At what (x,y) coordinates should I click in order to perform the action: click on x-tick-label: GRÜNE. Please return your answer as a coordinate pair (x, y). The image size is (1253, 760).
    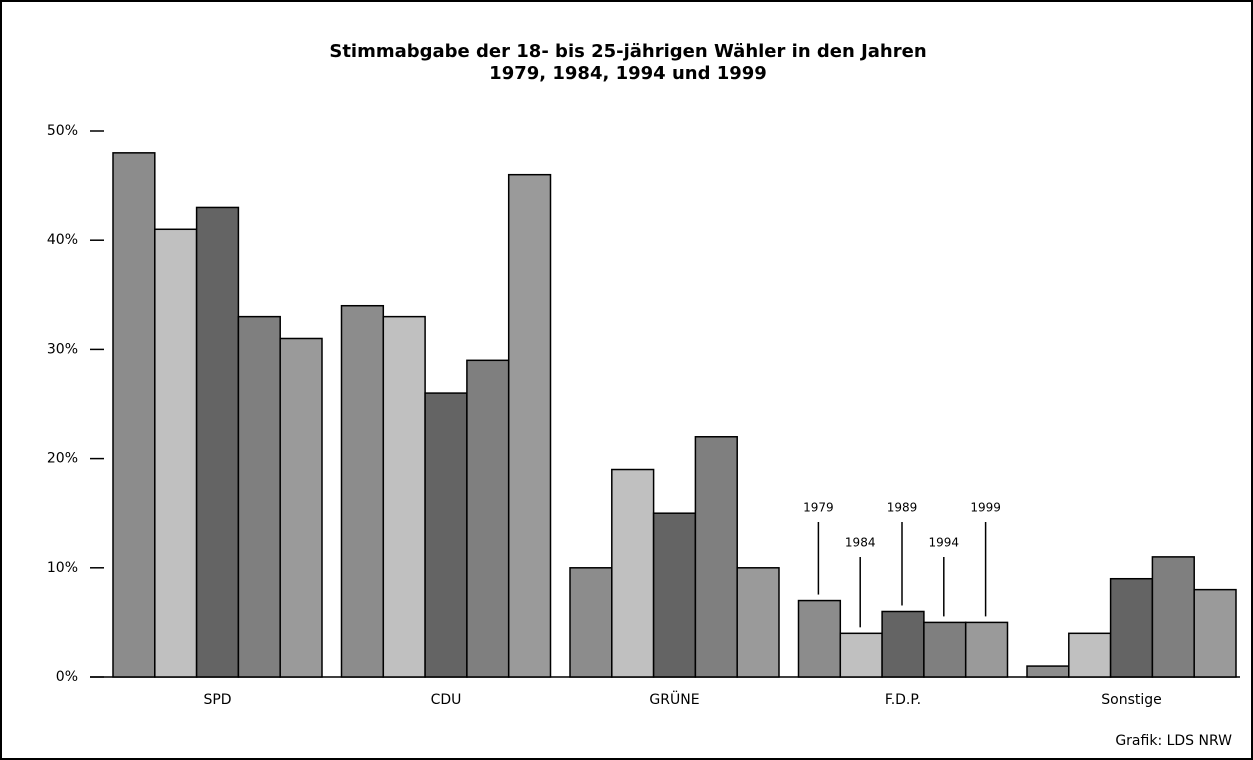
    Looking at the image, I should click on (674, 699).